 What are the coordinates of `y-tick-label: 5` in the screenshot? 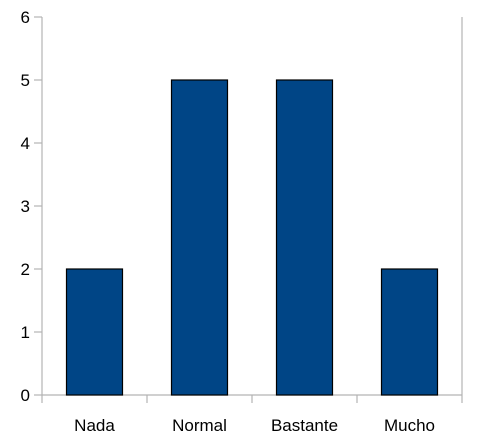 It's located at (25, 80).